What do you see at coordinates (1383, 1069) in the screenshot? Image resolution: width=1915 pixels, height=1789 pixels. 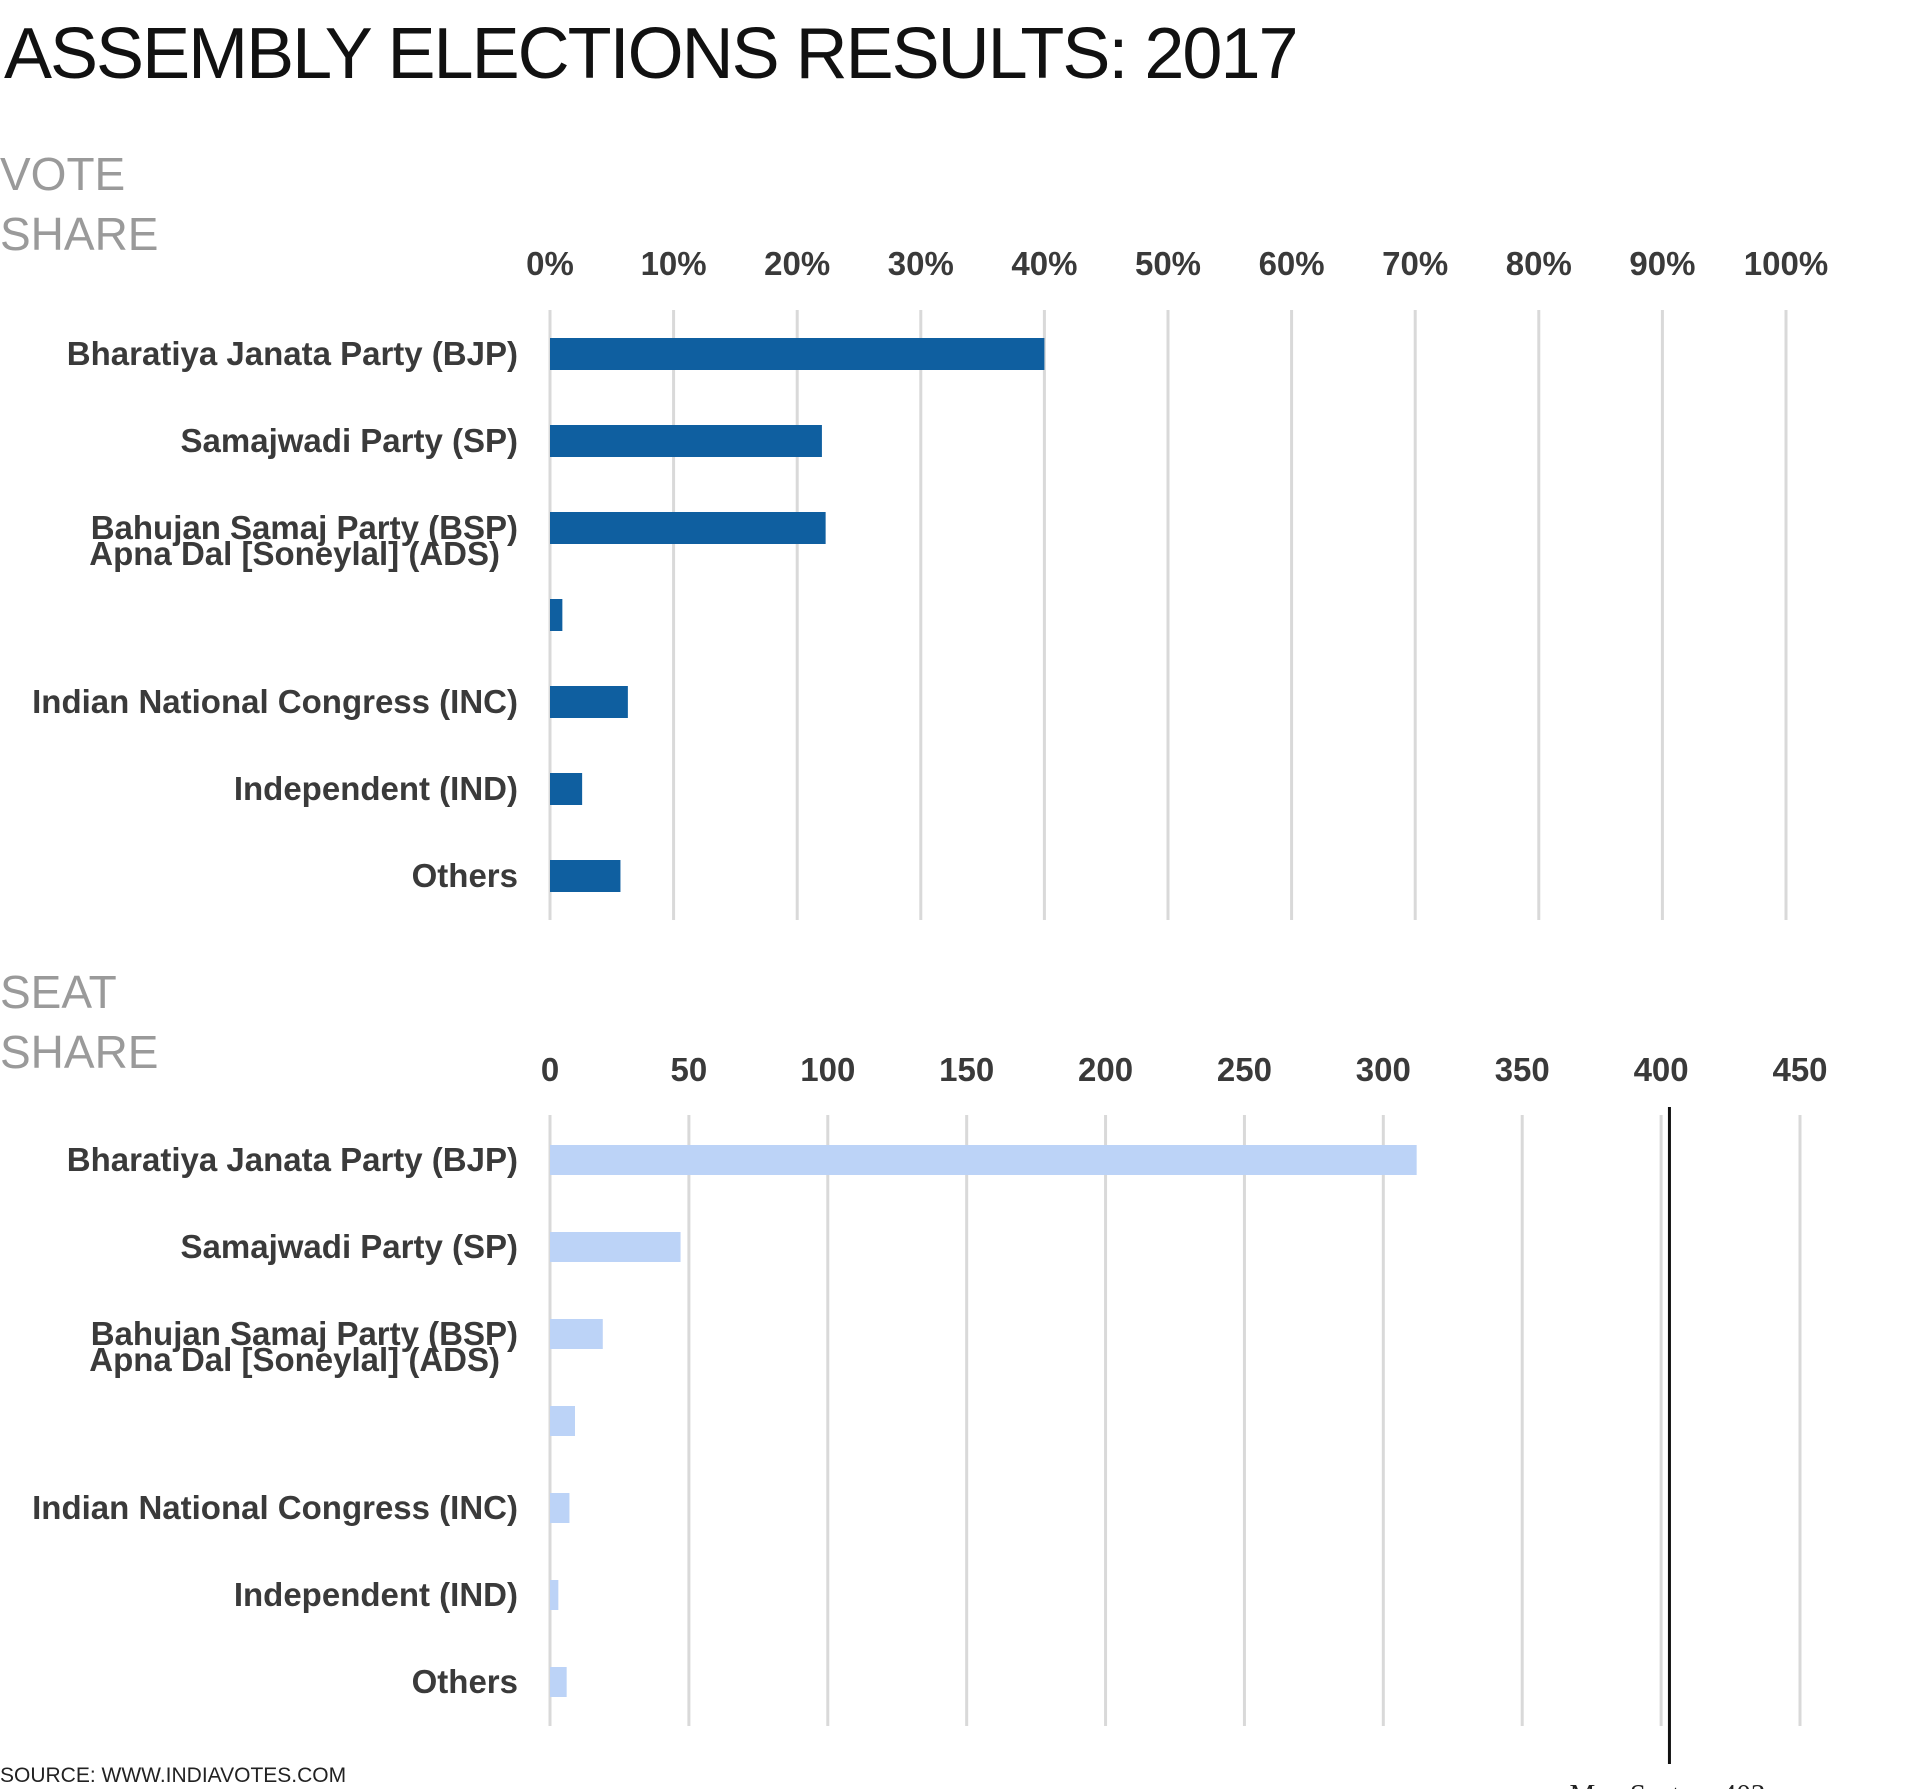 I see `seat-tick-label: 300` at bounding box center [1383, 1069].